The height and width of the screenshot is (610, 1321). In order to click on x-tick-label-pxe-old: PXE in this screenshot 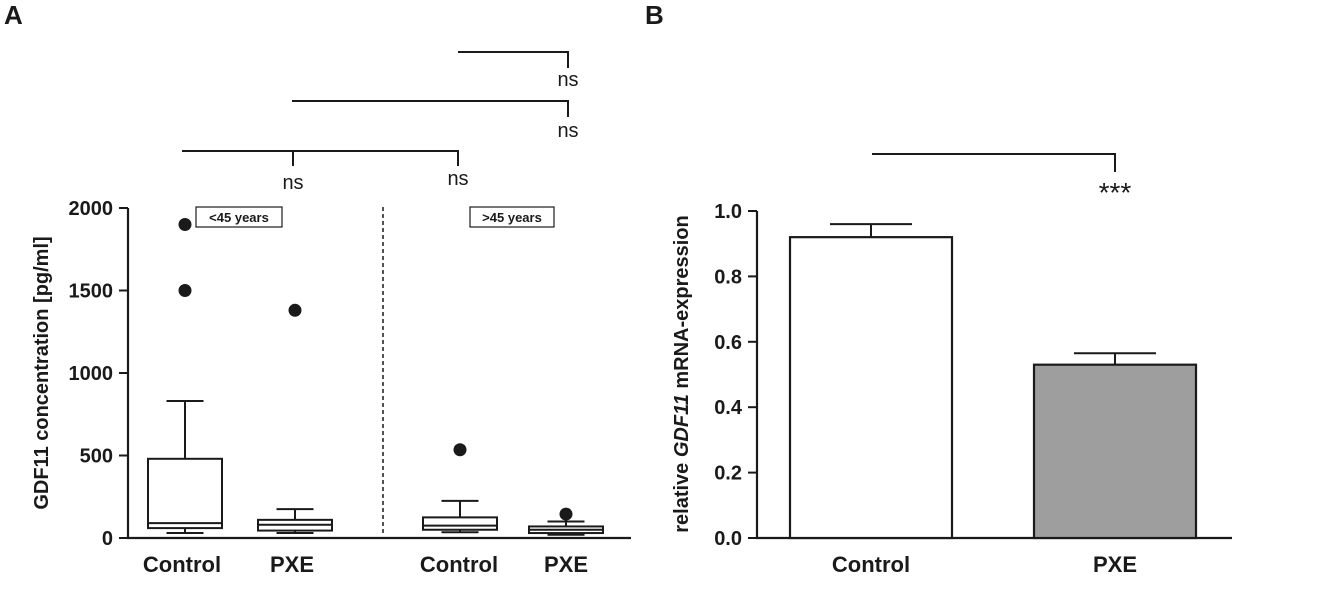, I will do `click(566, 564)`.